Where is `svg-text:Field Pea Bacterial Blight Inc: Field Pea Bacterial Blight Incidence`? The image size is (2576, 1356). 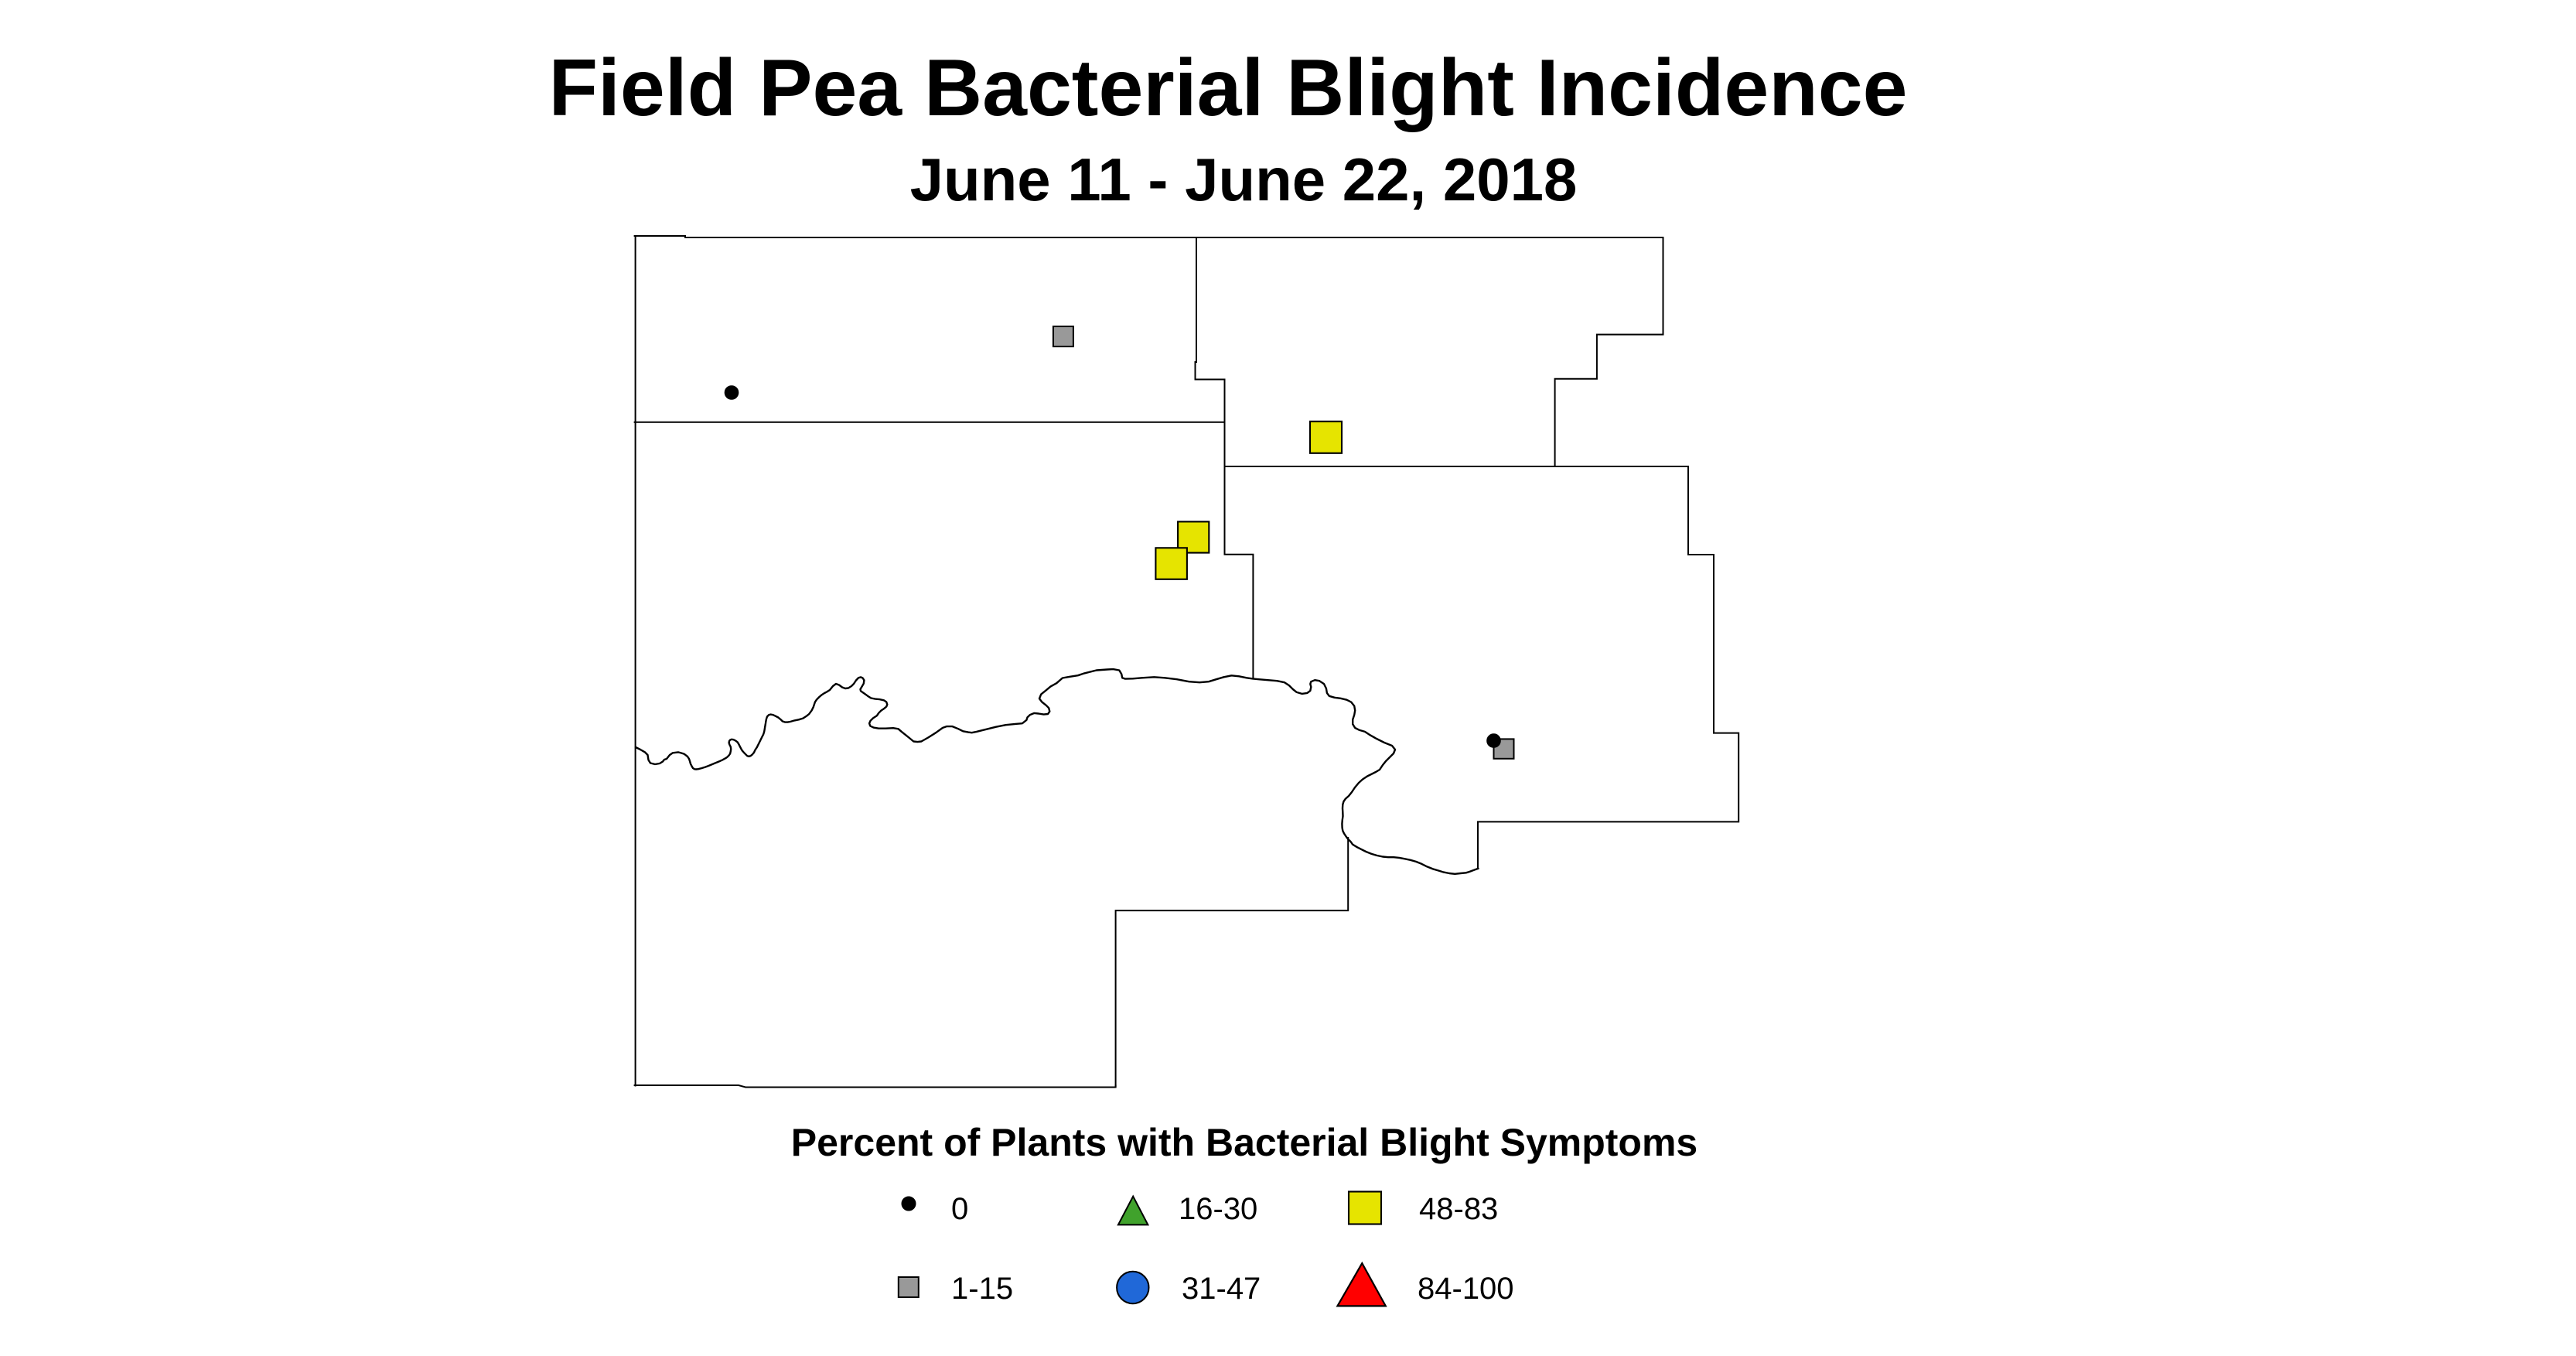
svg-text:Field Pea Bacterial Blight Inc: Field Pea Bacterial Blight Incidence is located at coordinates (1229, 88).